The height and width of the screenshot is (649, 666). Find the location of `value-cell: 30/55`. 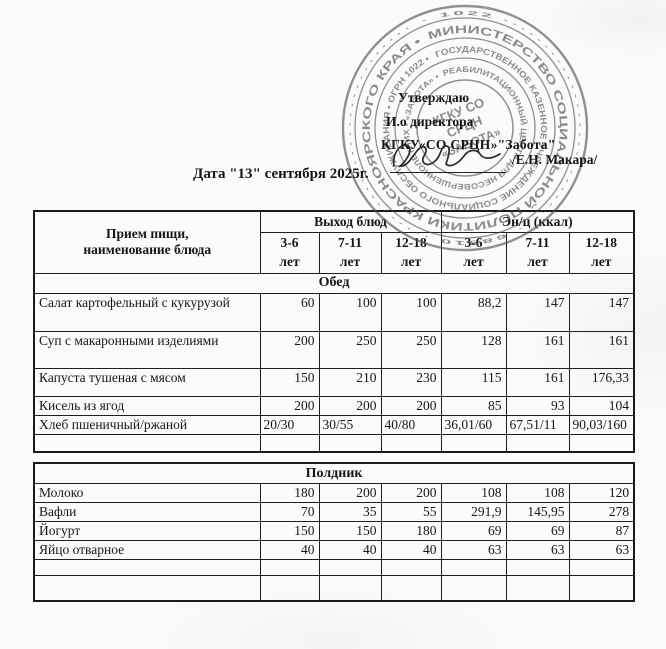

value-cell: 30/55 is located at coordinates (350, 424).